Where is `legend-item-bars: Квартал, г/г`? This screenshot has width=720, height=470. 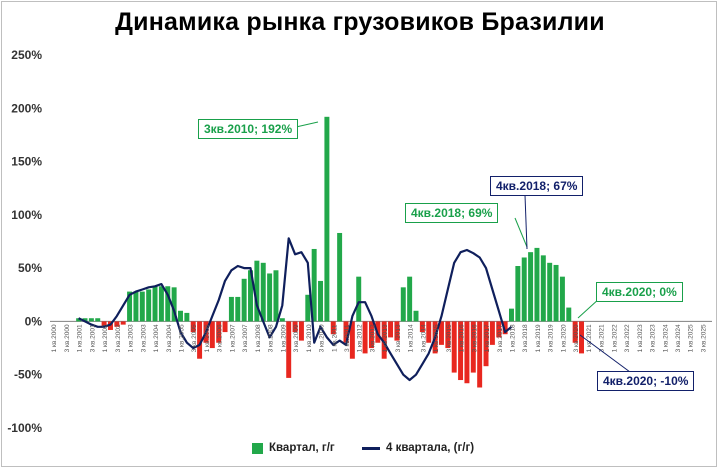
legend-item-bars: Квартал, г/г is located at coordinates (293, 448).